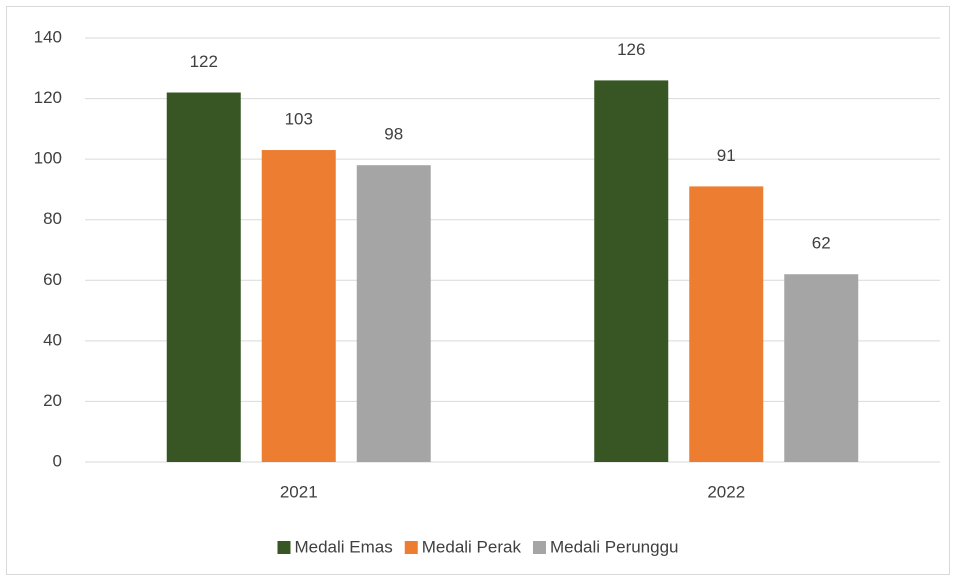 Image resolution: width=956 pixels, height=580 pixels. I want to click on y-tick-label: 100, so click(48, 158).